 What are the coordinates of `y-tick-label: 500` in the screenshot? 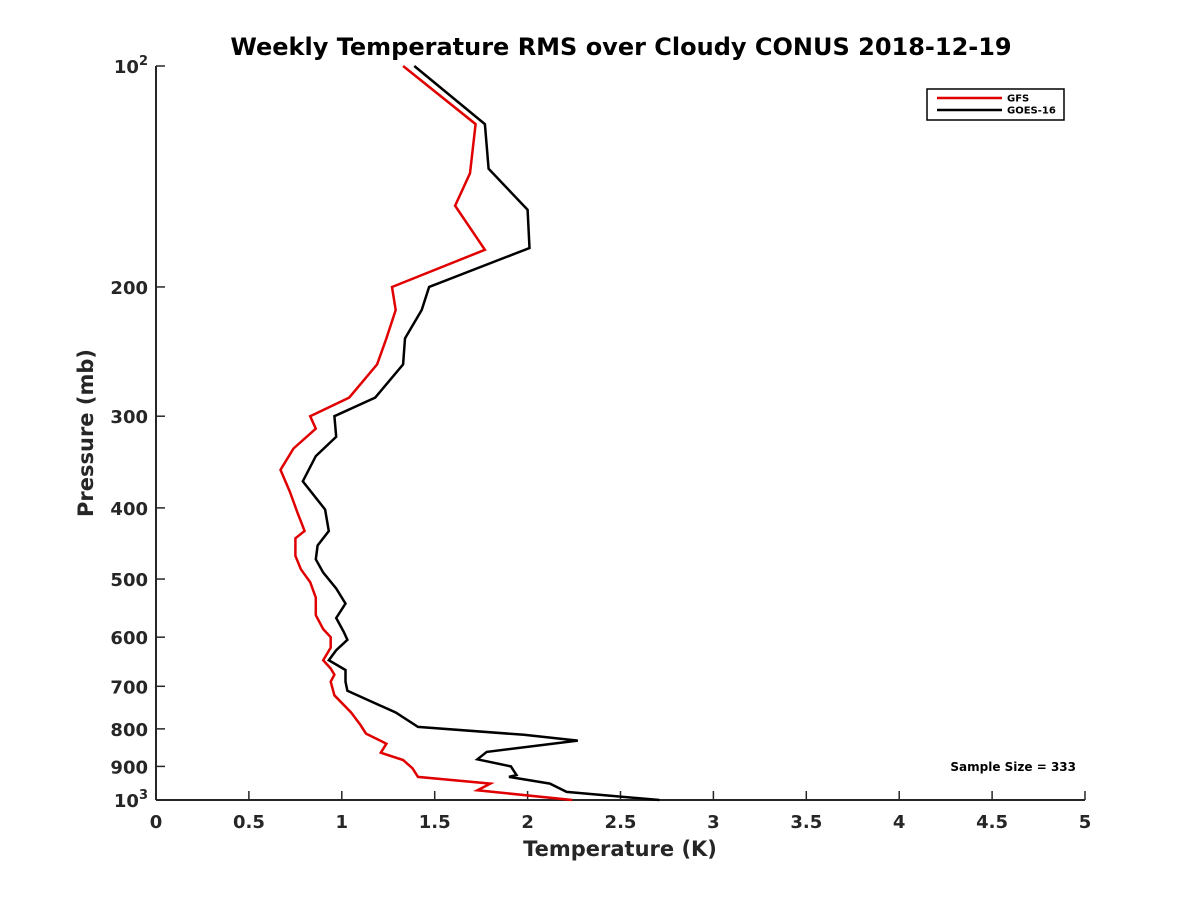 It's located at (129, 580).